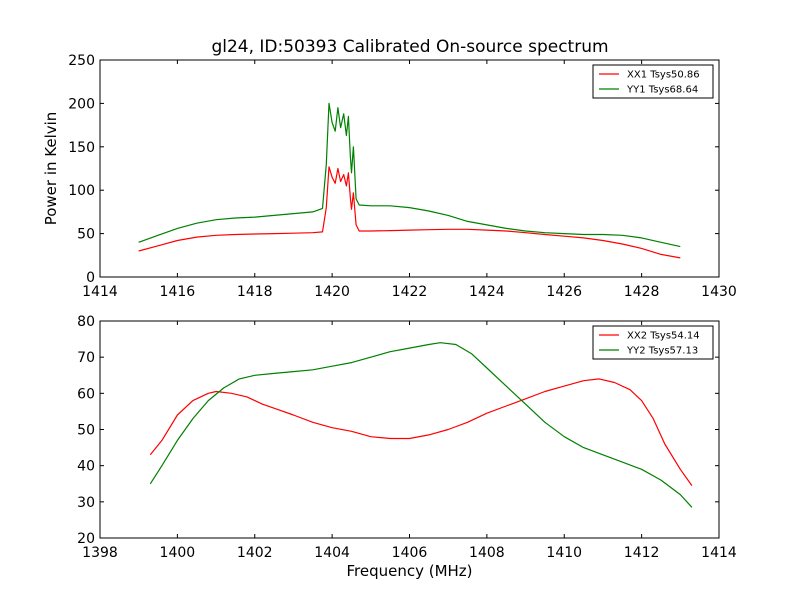 The height and width of the screenshot is (600, 800). I want to click on legend: XX1 Tsys50.86 YY1 Tsys68.64, so click(653, 81).